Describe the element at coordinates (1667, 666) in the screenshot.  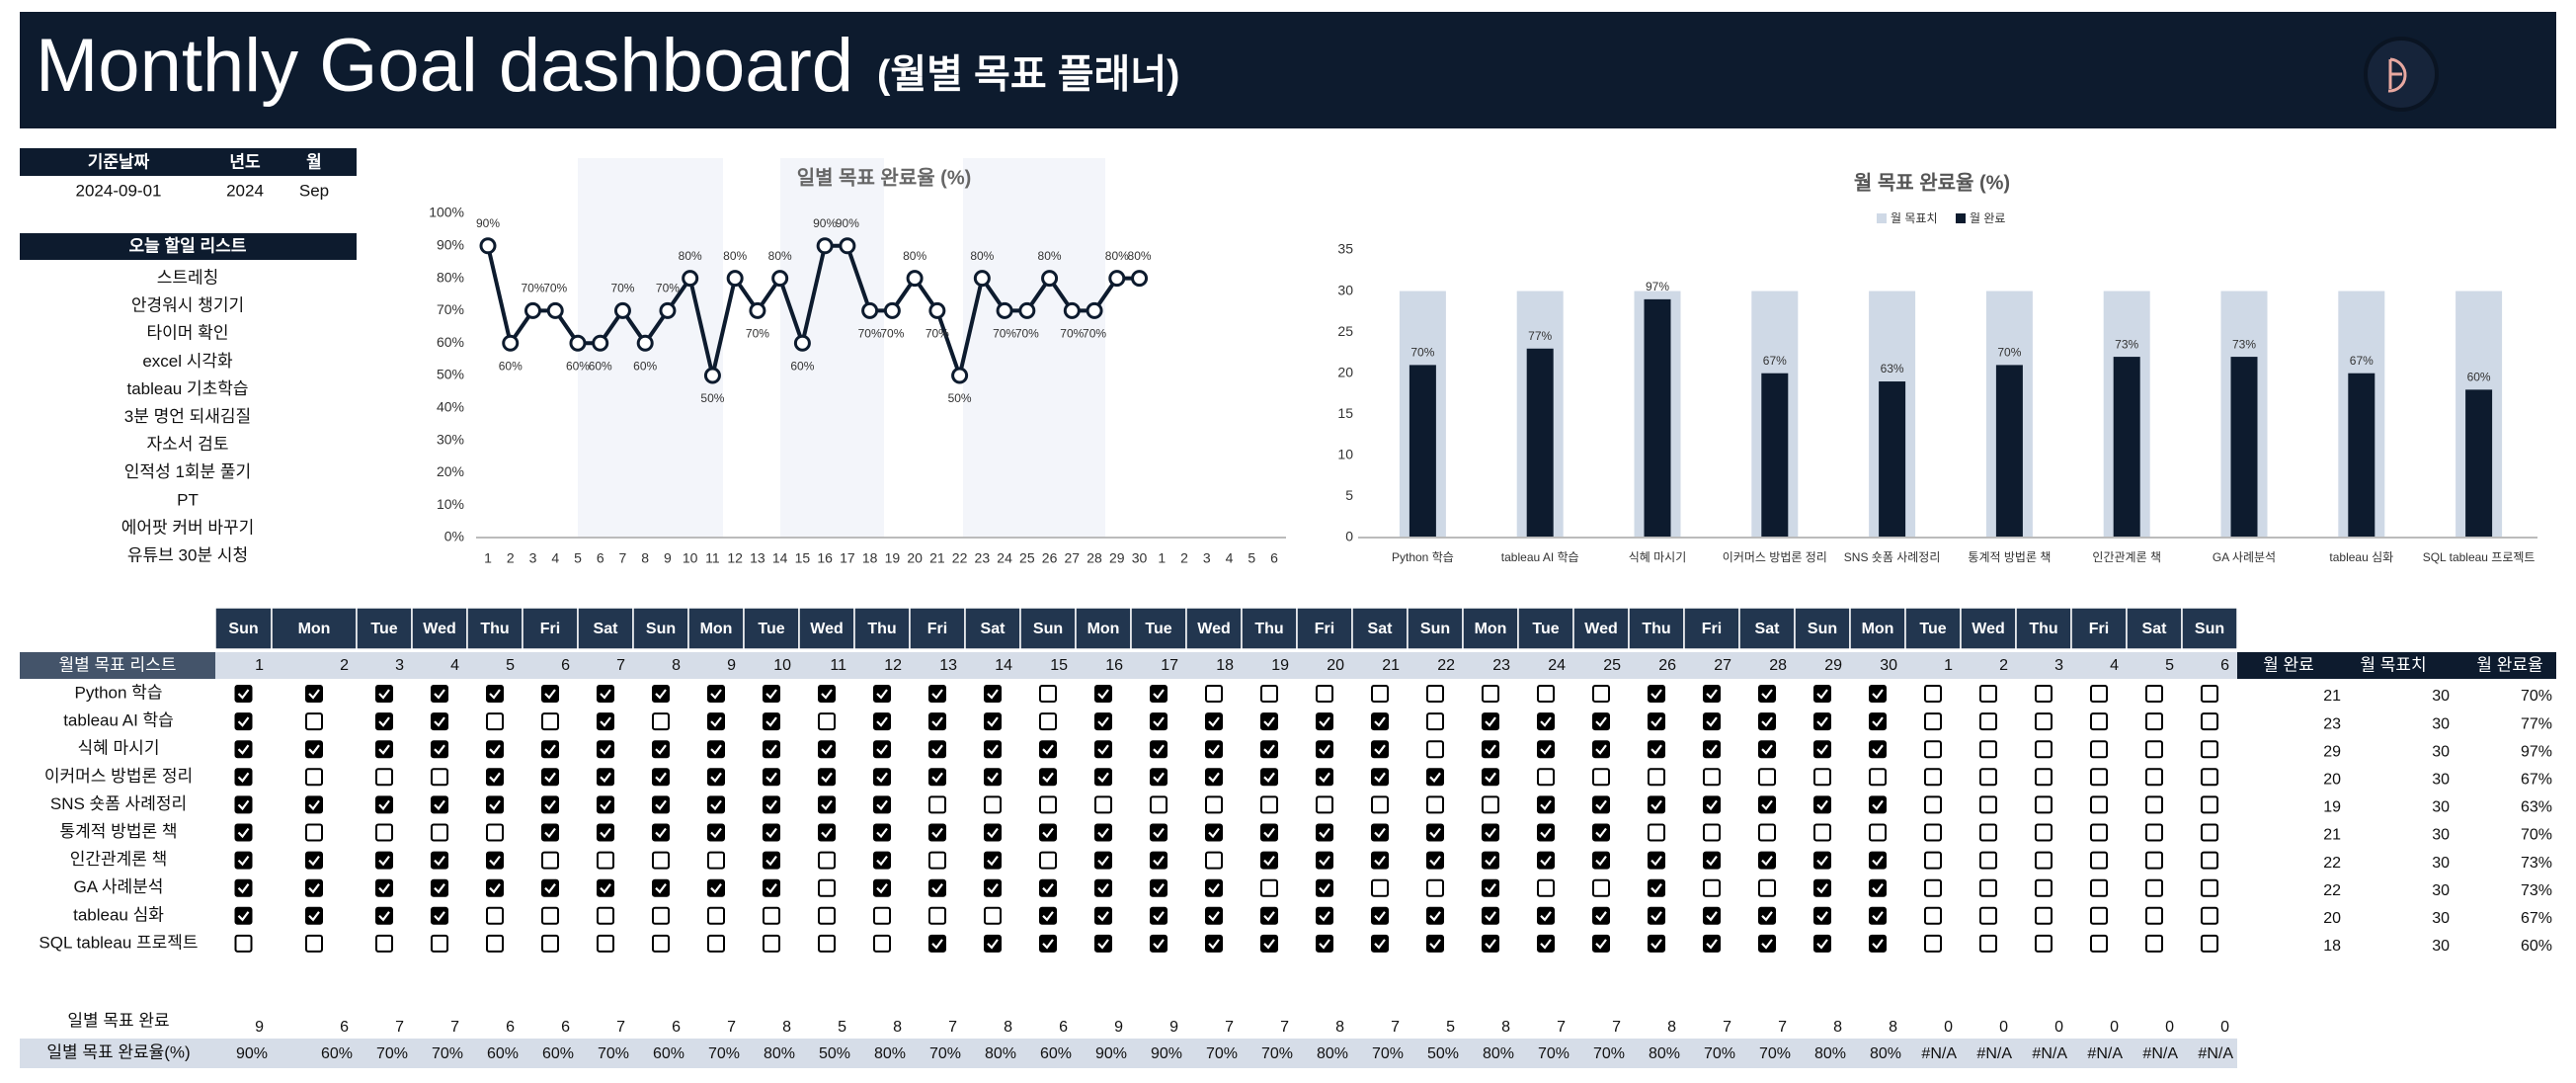
I see `day-number: 26` at that location.